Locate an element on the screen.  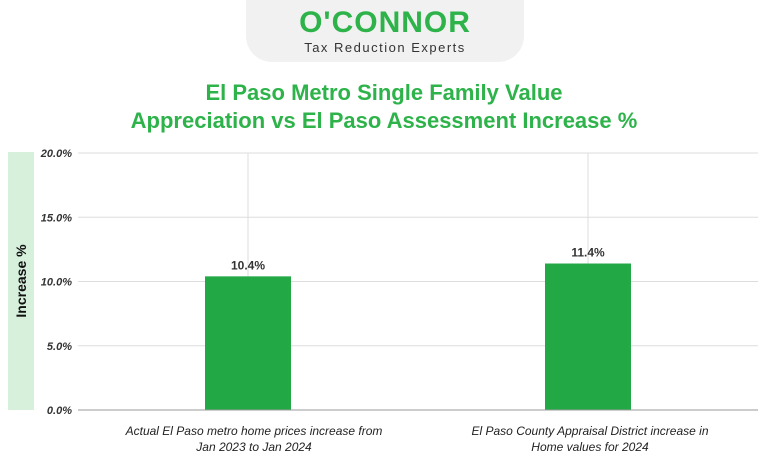
logo-tagline: Tax Reduction Experts is located at coordinates (385, 47).